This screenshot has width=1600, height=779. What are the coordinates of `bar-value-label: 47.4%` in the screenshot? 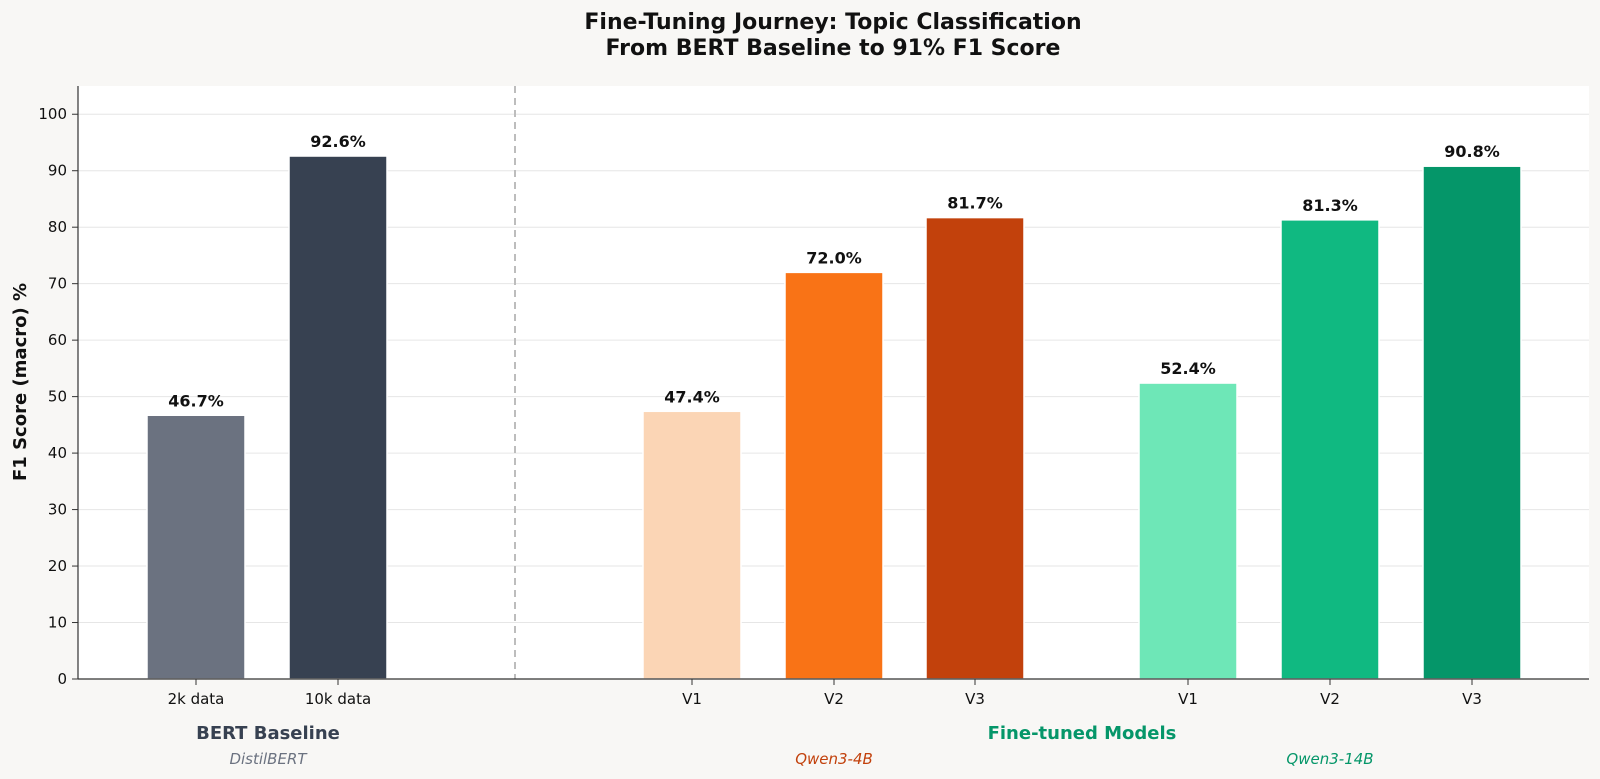 It's located at (692, 396).